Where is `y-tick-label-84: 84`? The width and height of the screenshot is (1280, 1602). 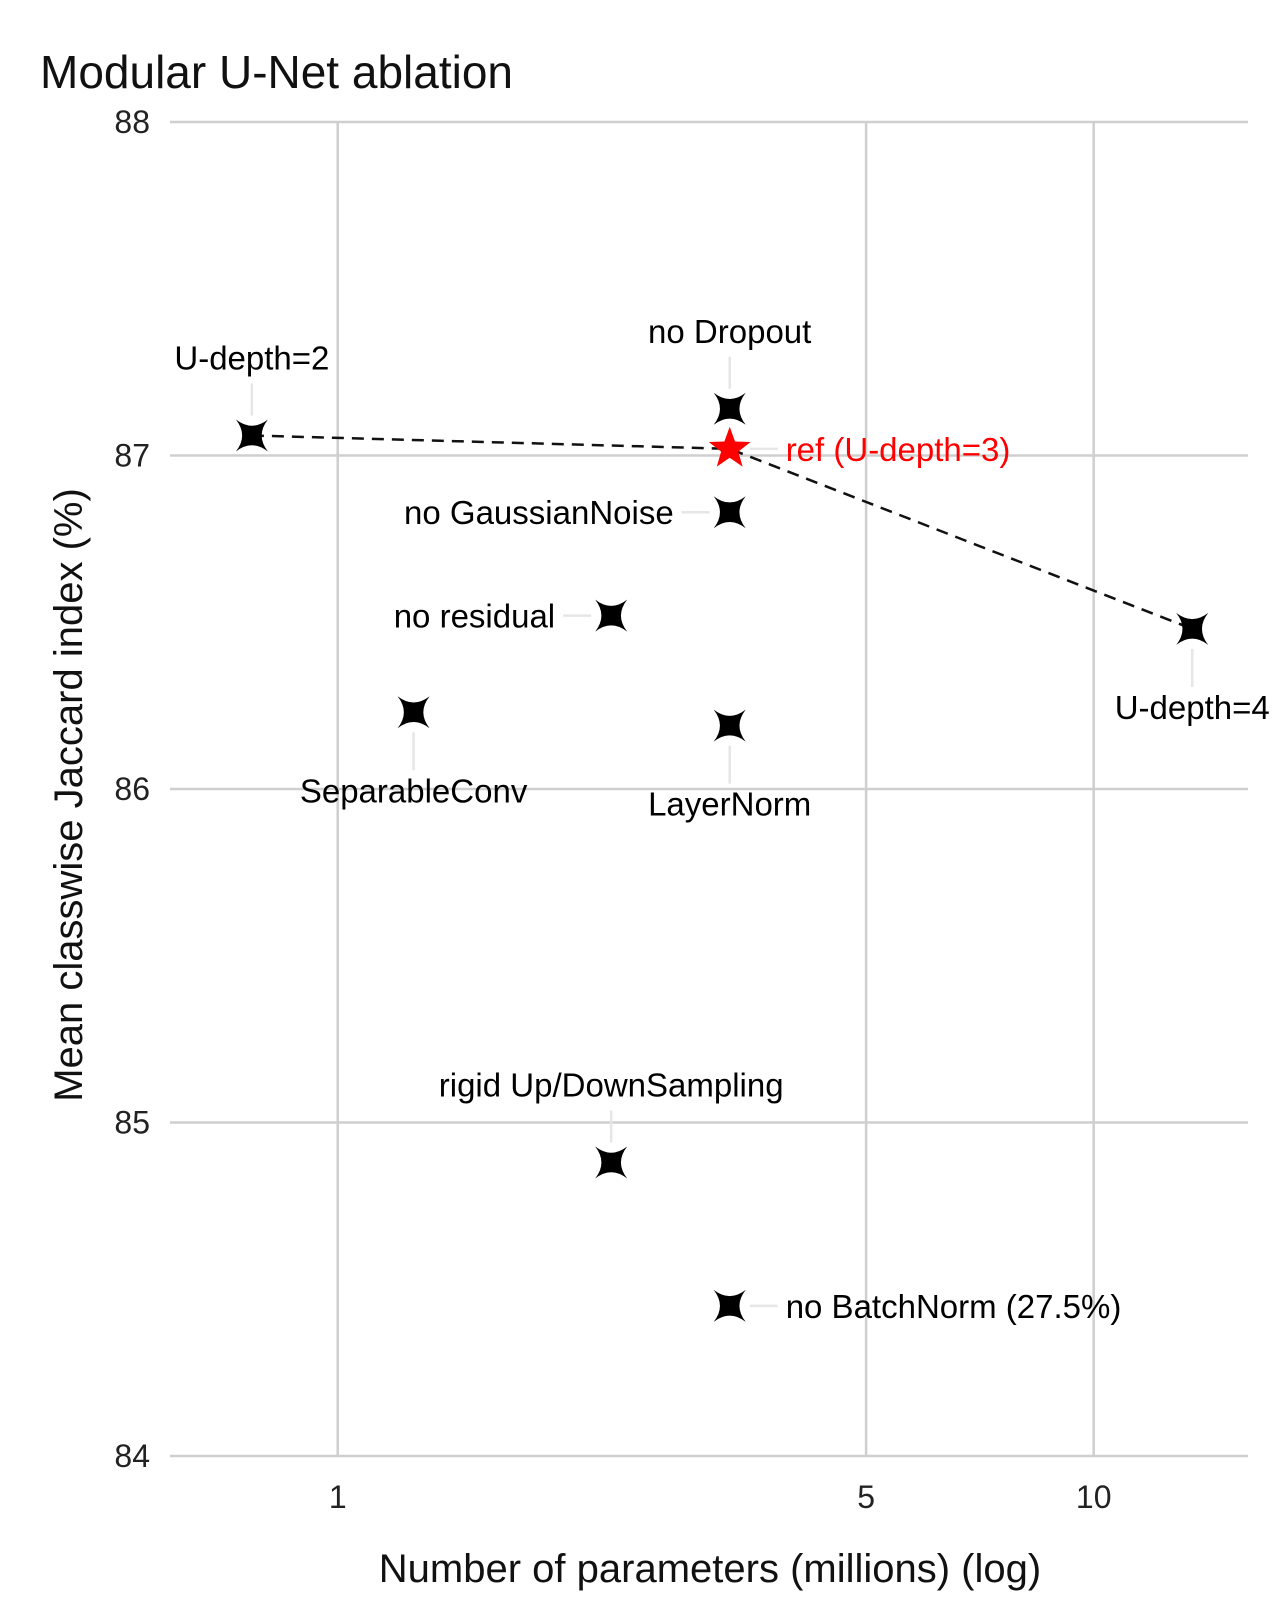 y-tick-label-84: 84 is located at coordinates (132, 1456).